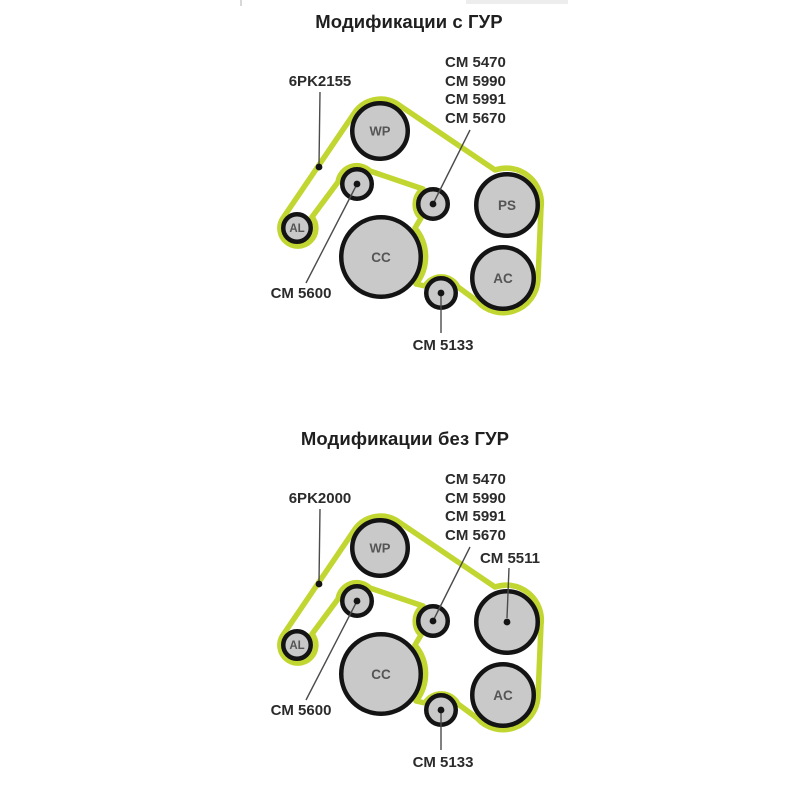 The width and height of the screenshot is (800, 800). Describe the element at coordinates (320, 81) in the screenshot. I see `belt-code-label: 6PK2155` at that location.